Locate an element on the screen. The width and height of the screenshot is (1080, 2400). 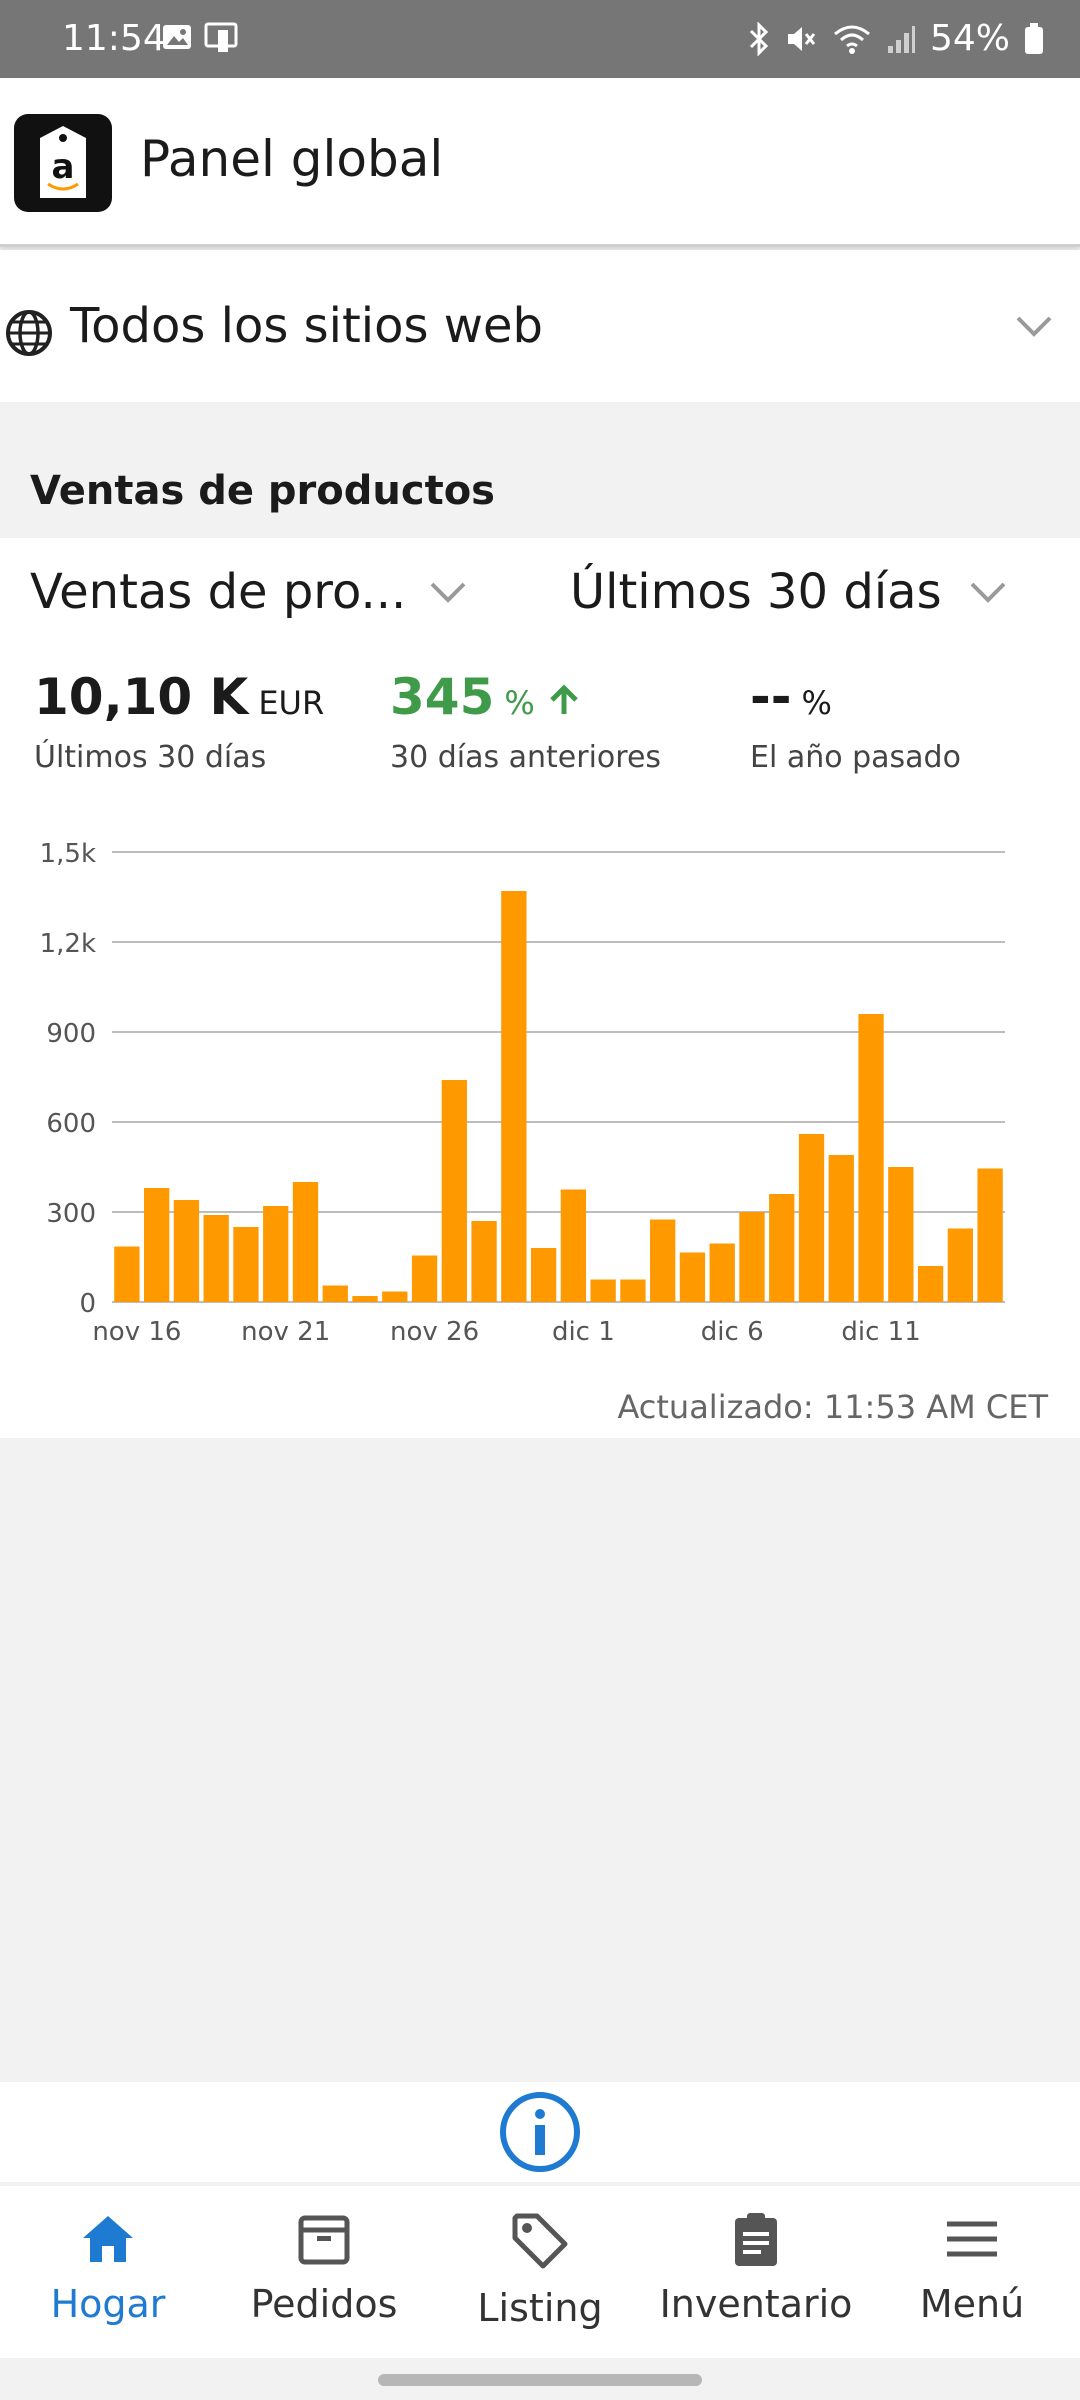
nav-label: Pedidos is located at coordinates (324, 2304).